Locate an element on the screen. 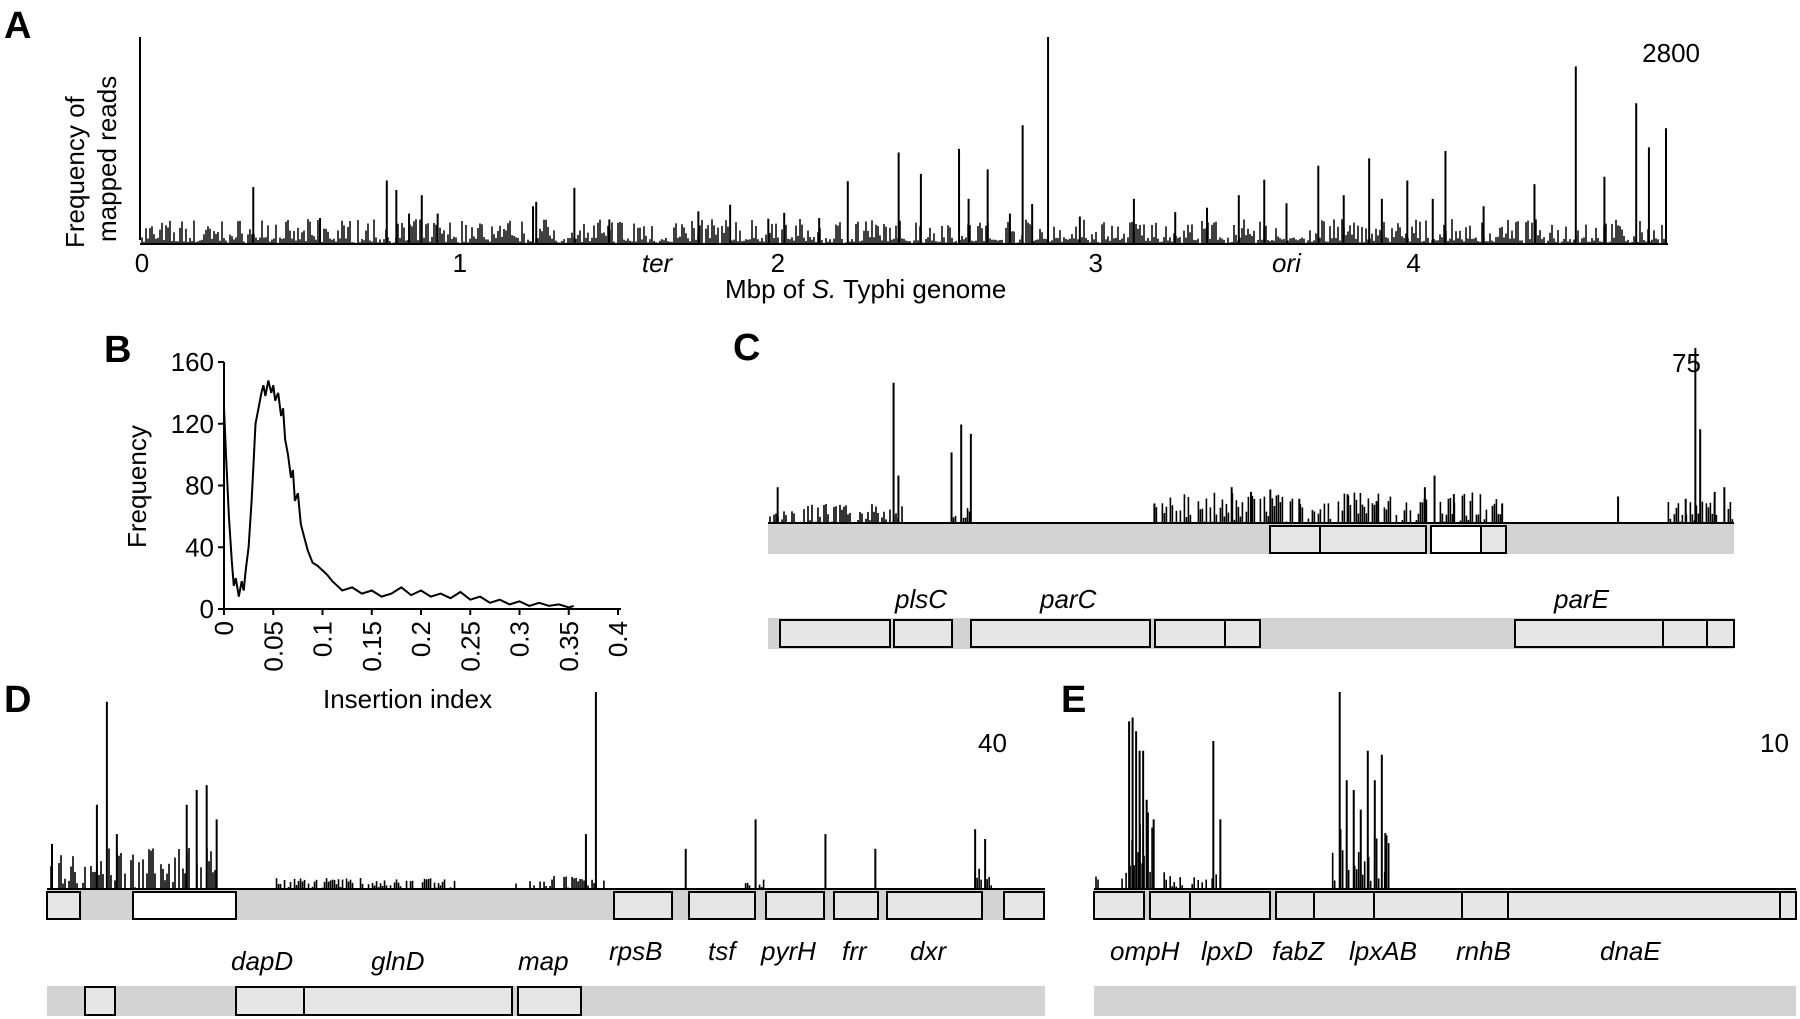 The width and height of the screenshot is (1800, 1019). panel-e-gene-label: ompH is located at coordinates (1145, 951).